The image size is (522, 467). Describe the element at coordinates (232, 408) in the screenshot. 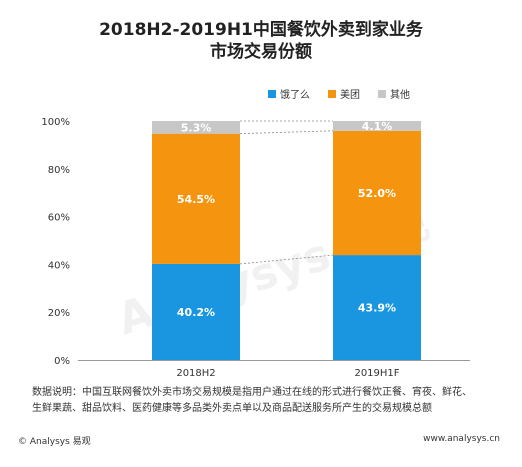

I see `note-line-2: 生鲜果蔬、甜品饮料、医药健康等多品类外卖点单以及商品配送服务所产生的交易规模总额` at that location.